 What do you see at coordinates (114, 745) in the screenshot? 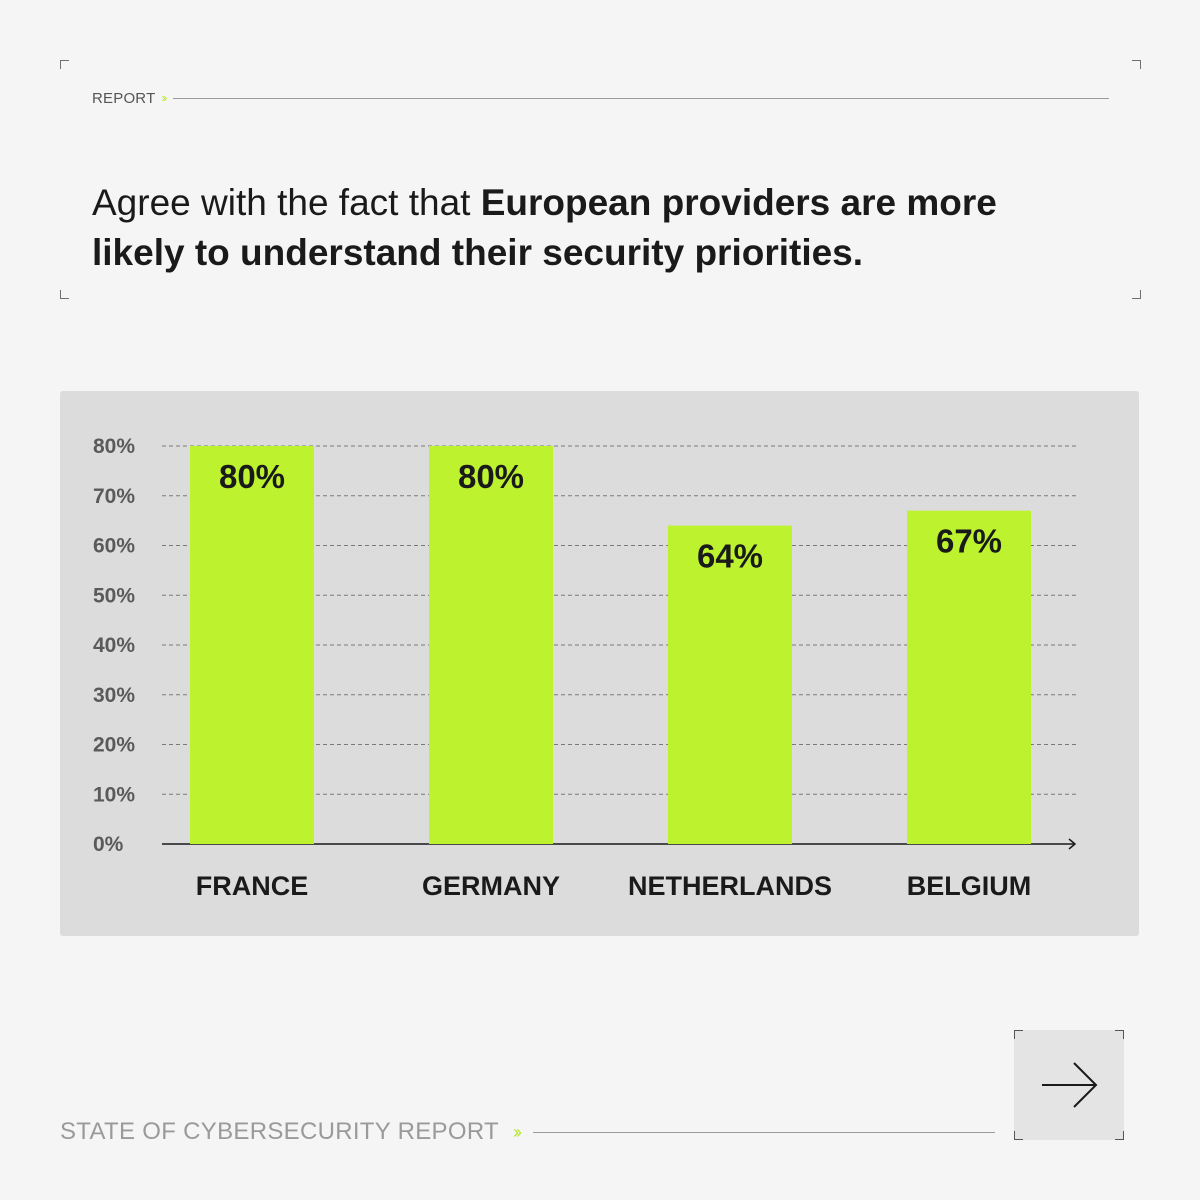
I see `y-tick-label: 20%` at bounding box center [114, 745].